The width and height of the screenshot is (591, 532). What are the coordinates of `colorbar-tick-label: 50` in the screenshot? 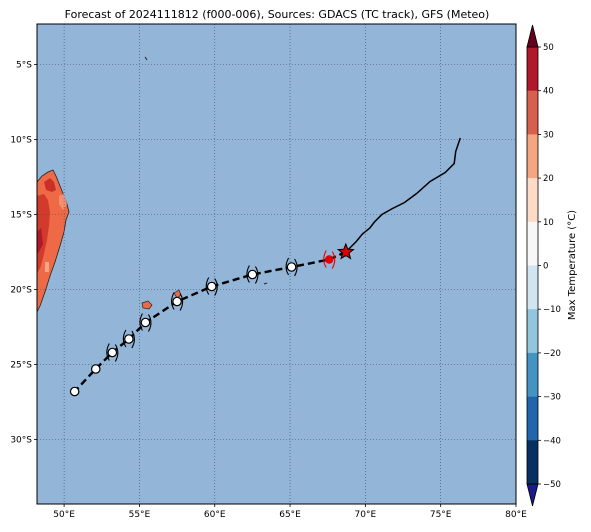 It's located at (548, 48).